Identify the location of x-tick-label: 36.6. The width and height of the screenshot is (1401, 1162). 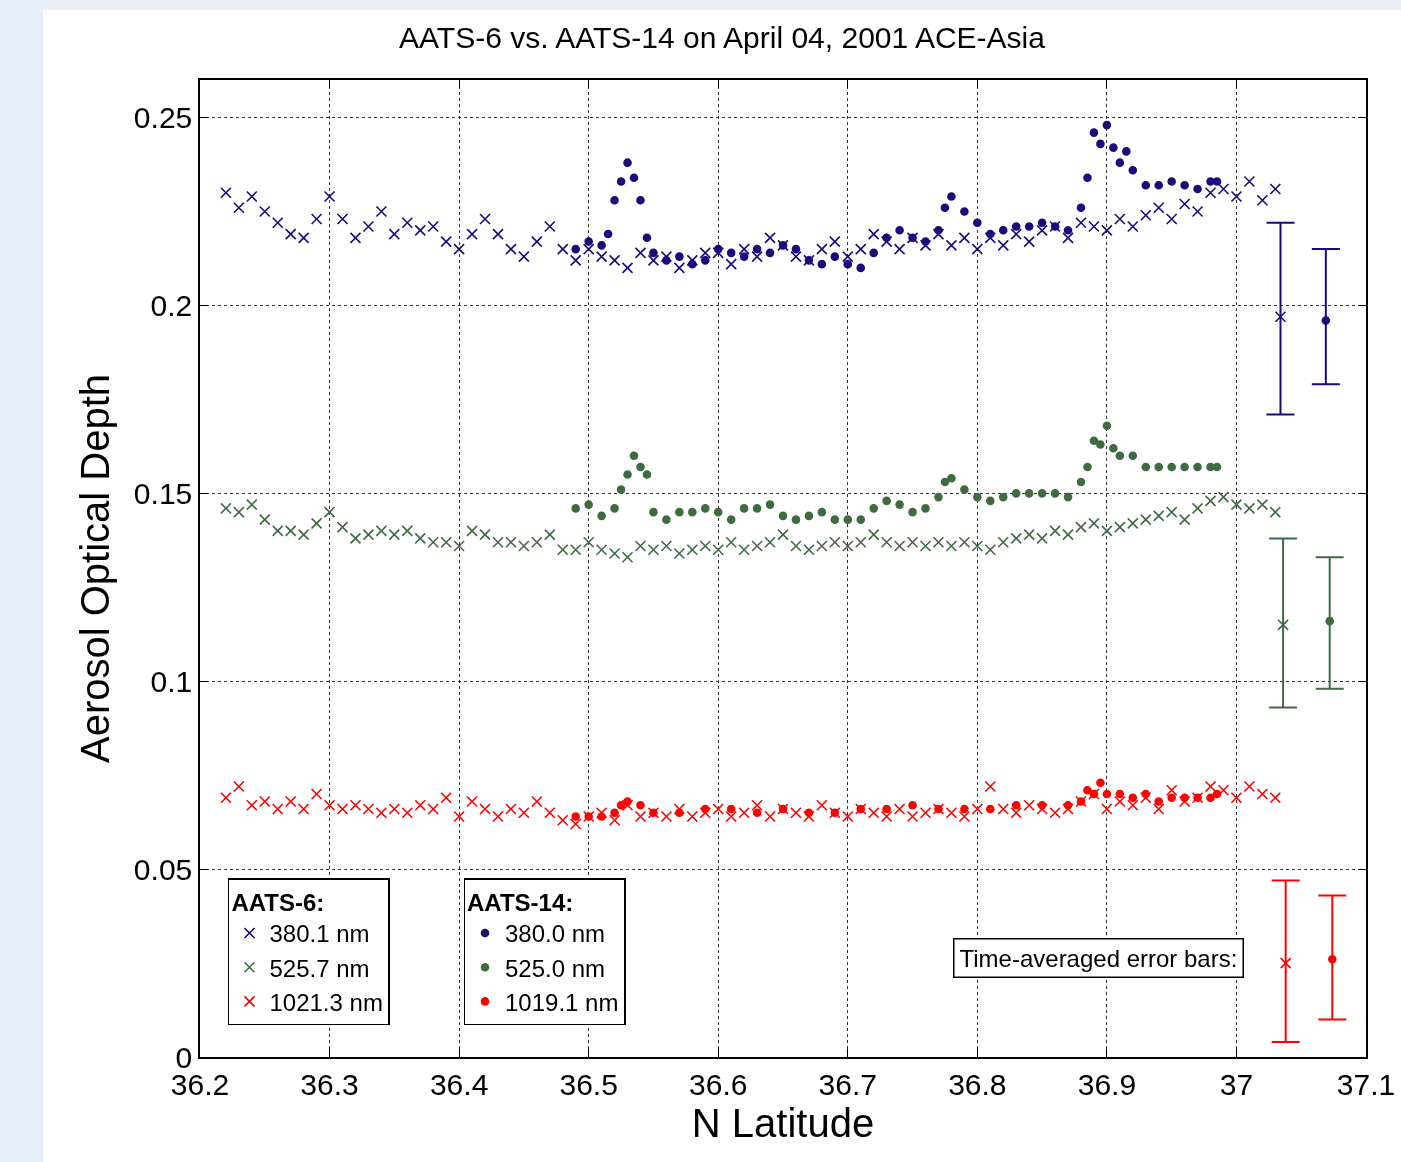
(718, 1084).